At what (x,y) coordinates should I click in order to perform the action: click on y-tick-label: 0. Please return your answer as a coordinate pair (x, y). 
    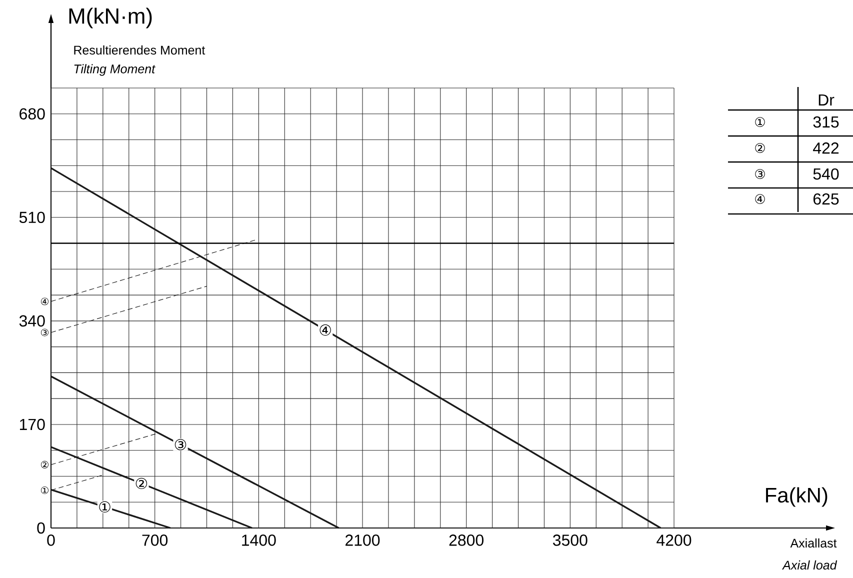
    Looking at the image, I should click on (41, 528).